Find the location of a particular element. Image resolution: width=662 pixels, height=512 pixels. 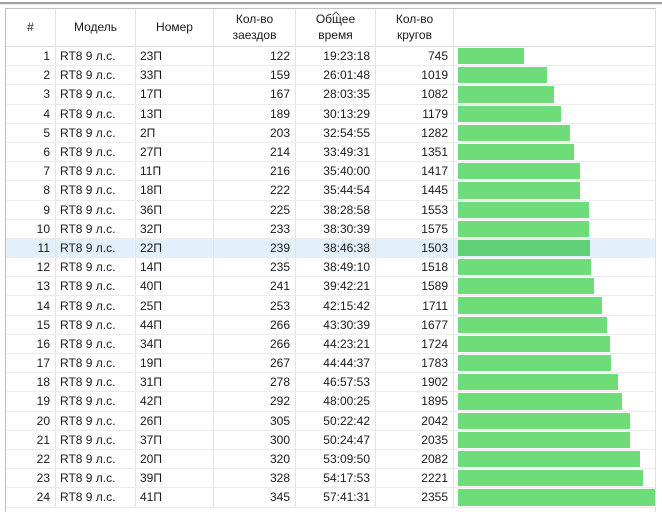

time-cell: 28:03:35 is located at coordinates (336, 94).